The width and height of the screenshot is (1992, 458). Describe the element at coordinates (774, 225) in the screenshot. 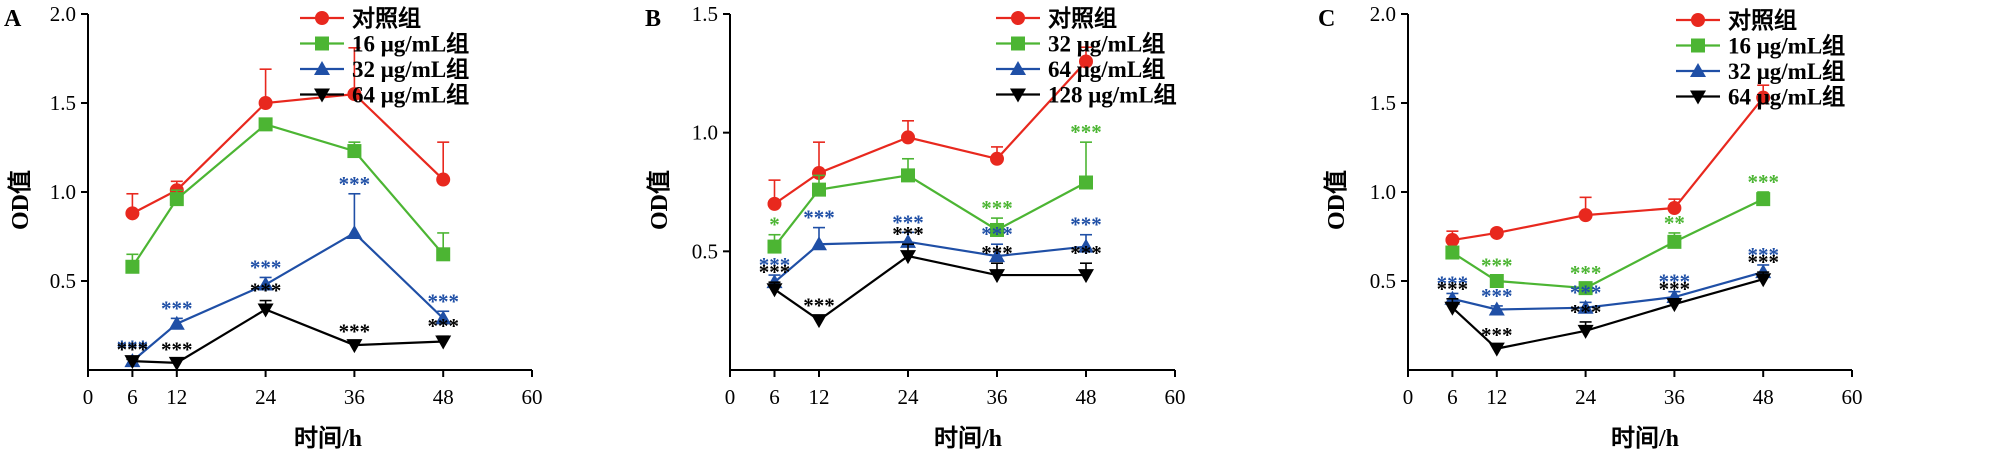

I see `significance-label: *` at that location.